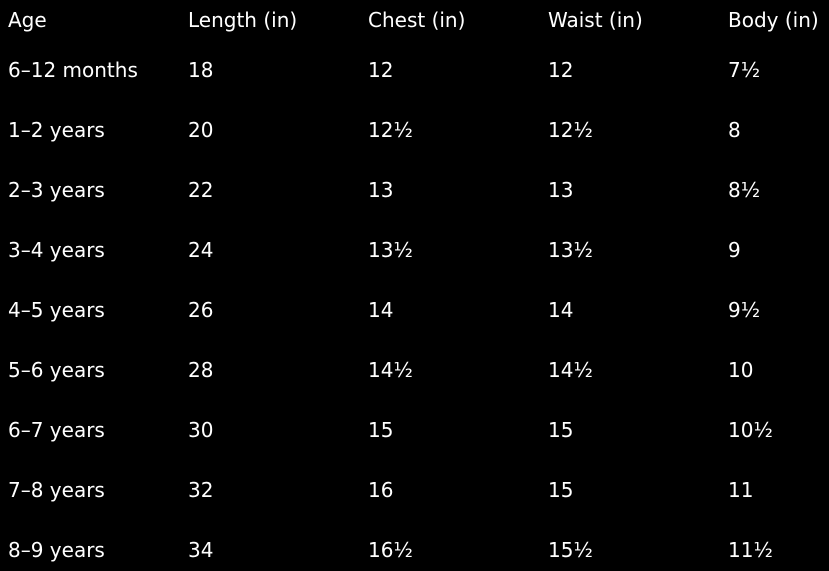  What do you see at coordinates (414, 490) in the screenshot?
I see `table-row: 7–8 years 32 16 15 11` at bounding box center [414, 490].